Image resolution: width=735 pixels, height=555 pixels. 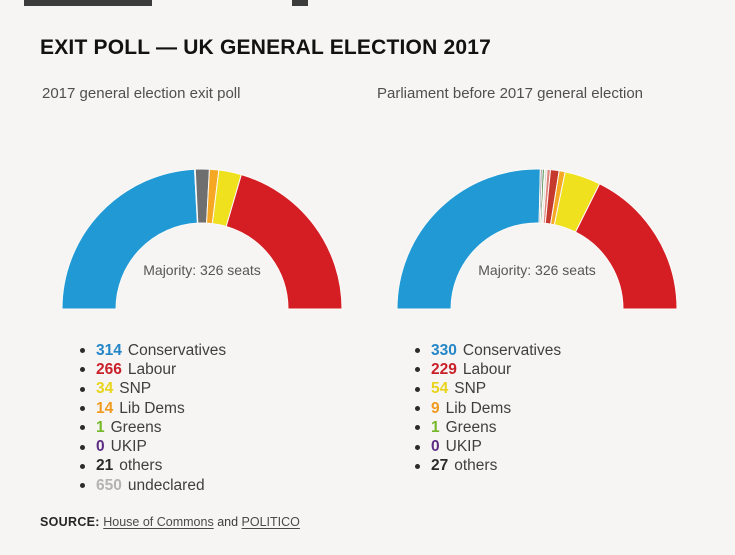 I want to click on legend-item-lib-dems: 9 Lib Dems, so click(x=545, y=408).